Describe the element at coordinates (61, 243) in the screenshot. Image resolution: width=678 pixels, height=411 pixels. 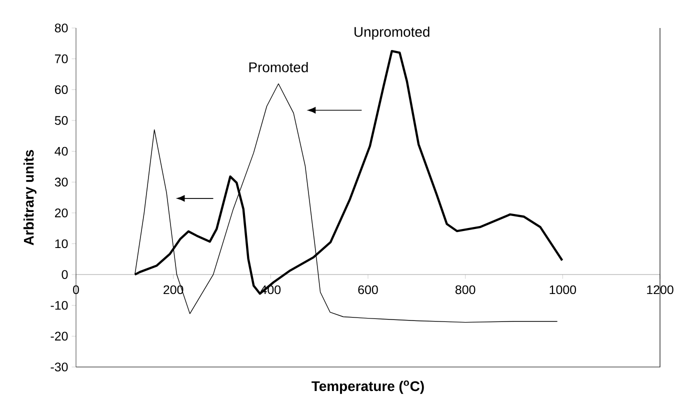
I see `y-tick-label: 10` at that location.